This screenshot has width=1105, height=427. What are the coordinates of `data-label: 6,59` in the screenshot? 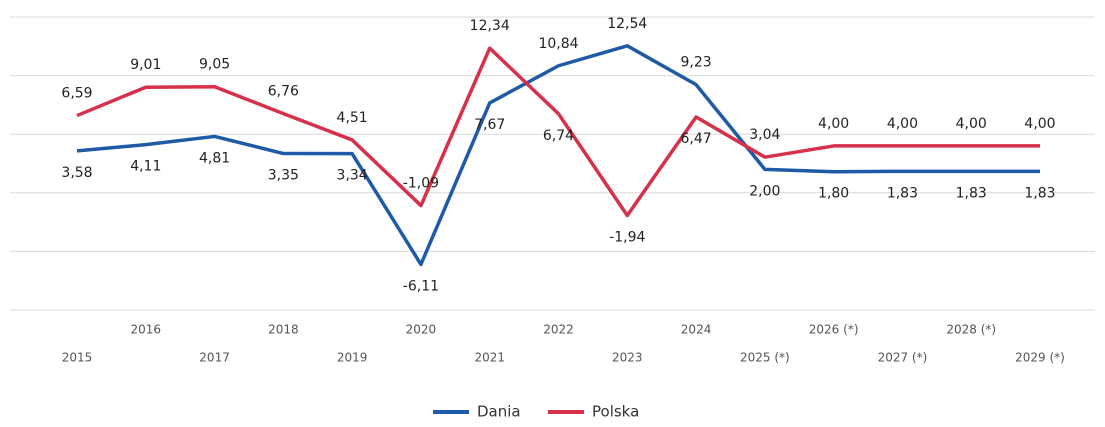 It's located at (76, 94).